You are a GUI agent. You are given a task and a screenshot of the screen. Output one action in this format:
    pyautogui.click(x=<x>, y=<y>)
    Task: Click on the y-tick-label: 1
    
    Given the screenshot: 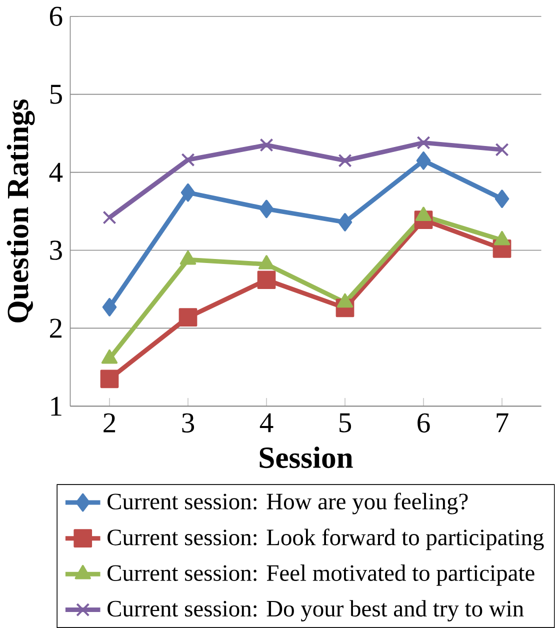 What is the action you would take?
    pyautogui.click(x=56, y=406)
    